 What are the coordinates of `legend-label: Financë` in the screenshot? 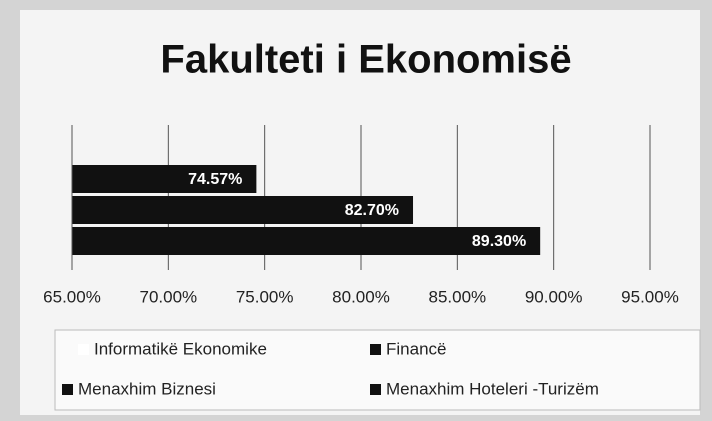 It's located at (416, 348).